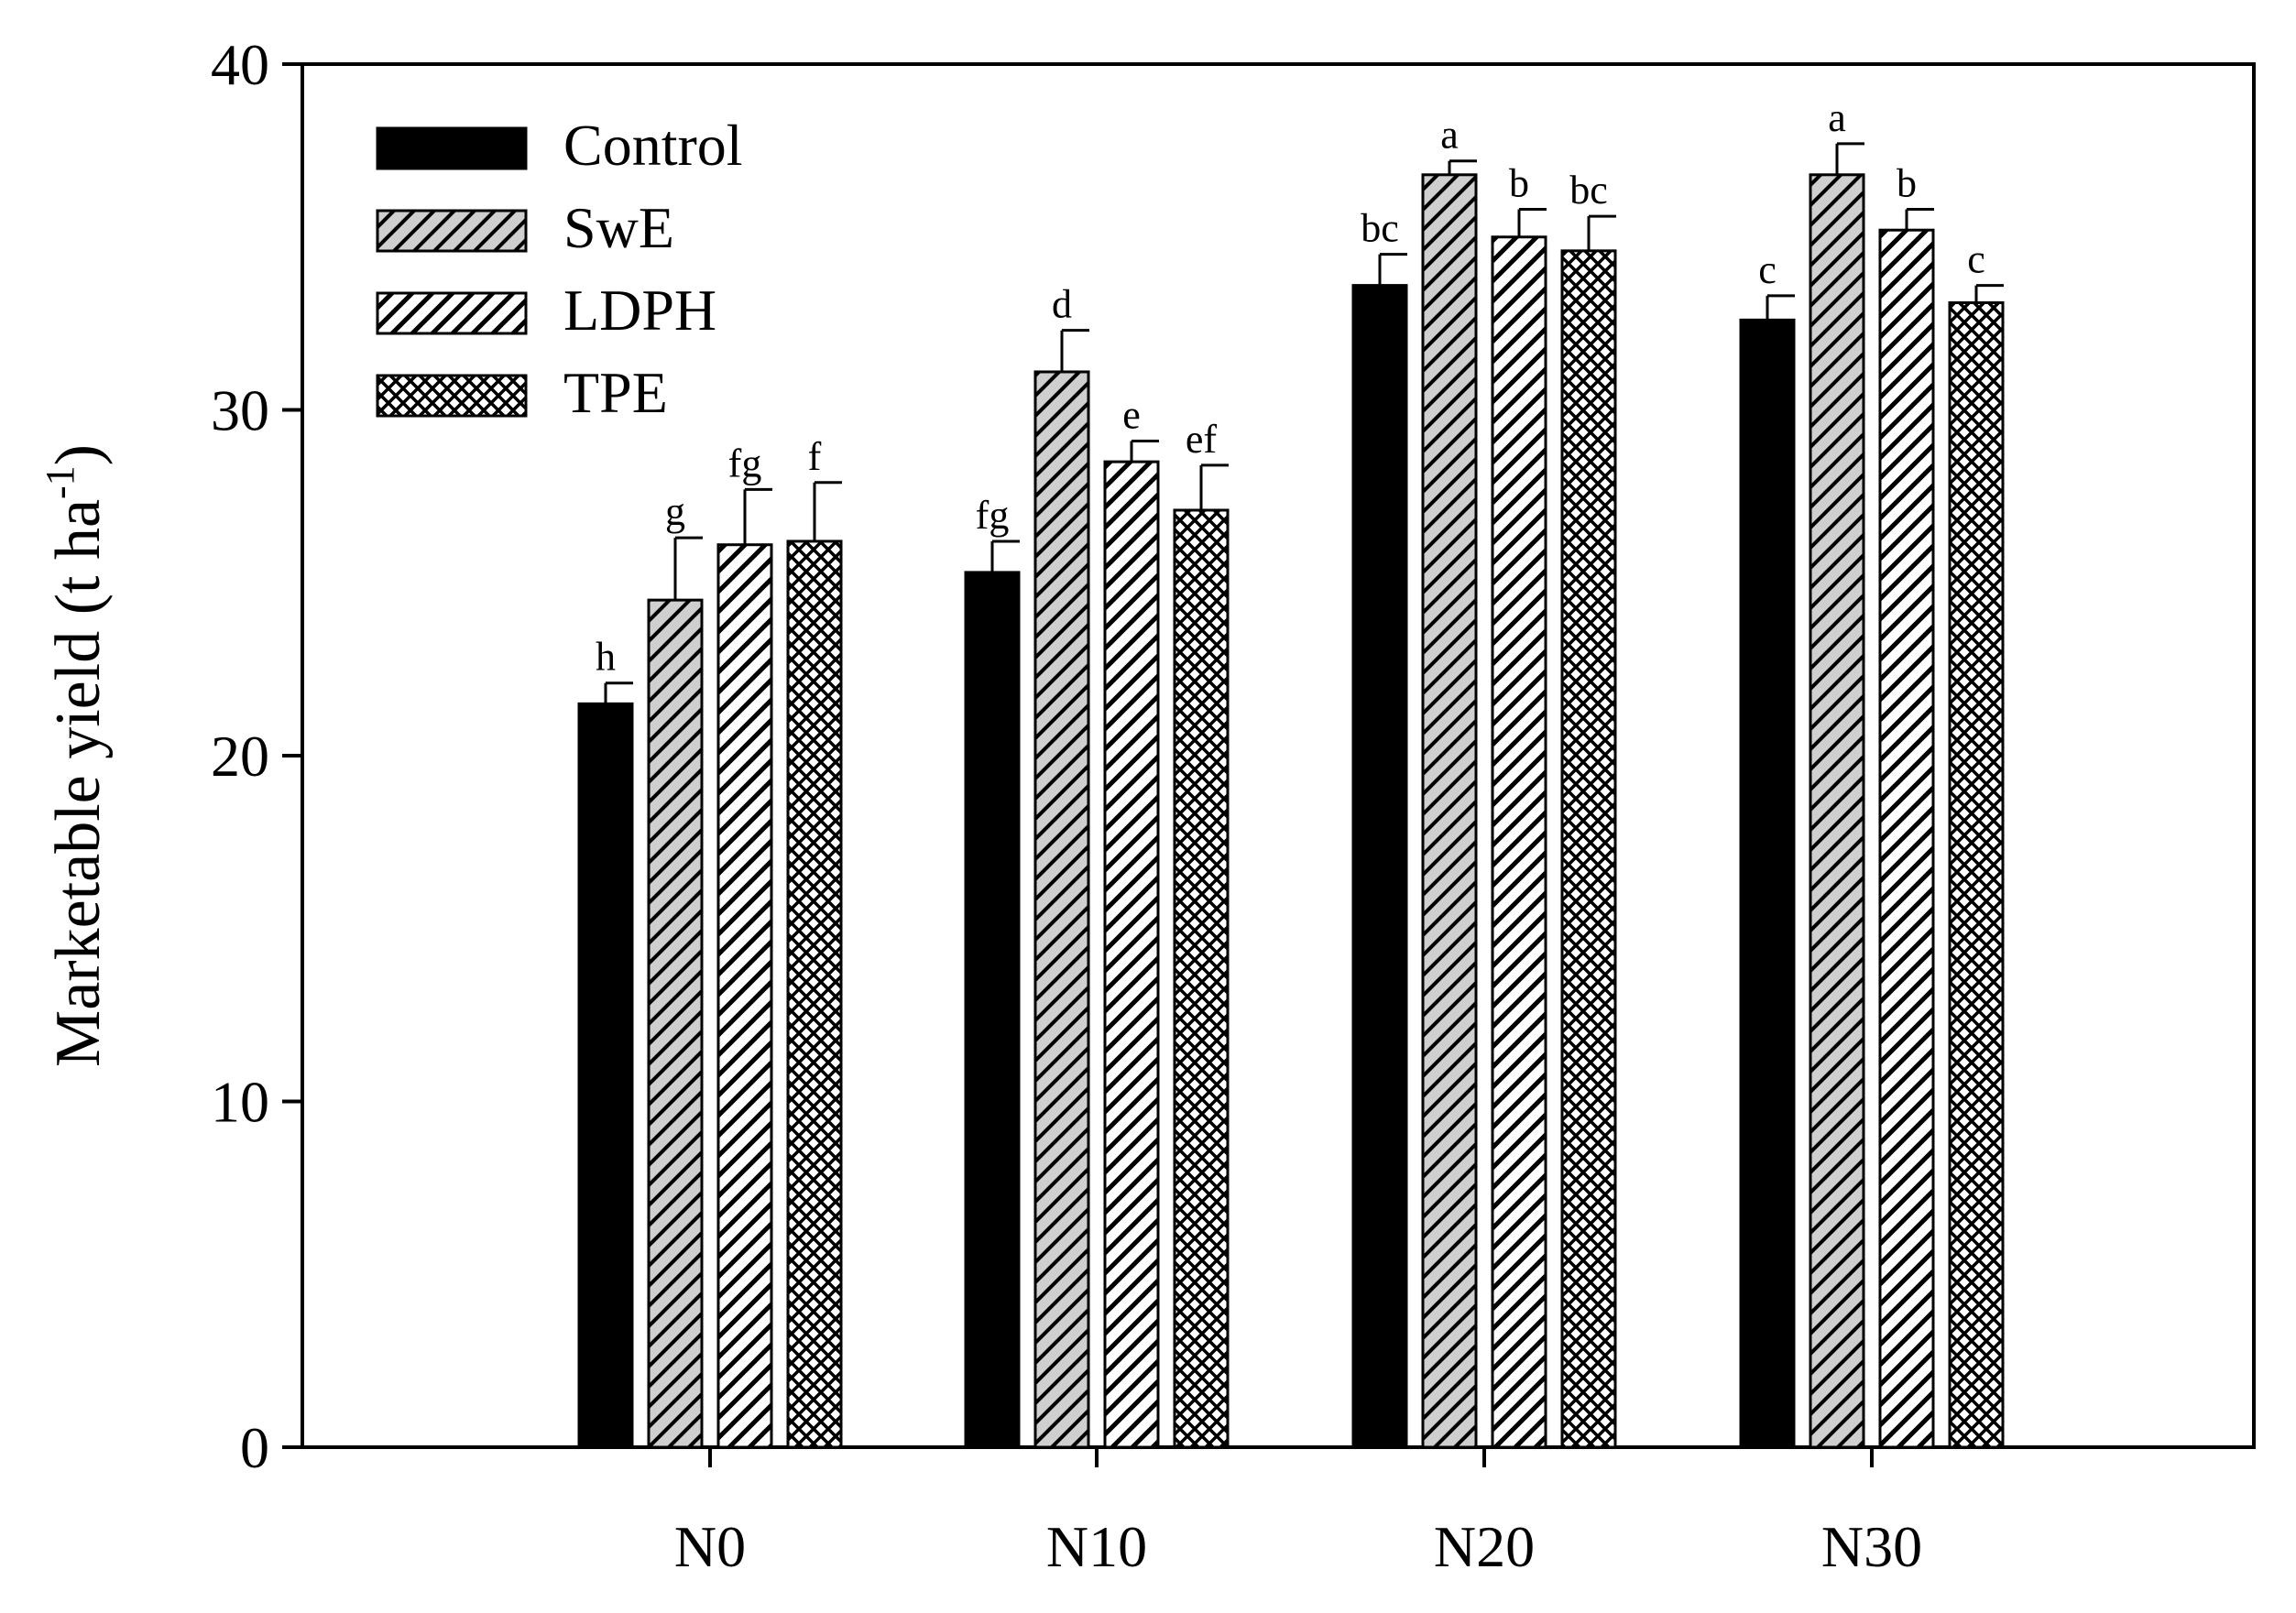  I want to click on y-axis-title-superscript: -1, so click(60, 482).